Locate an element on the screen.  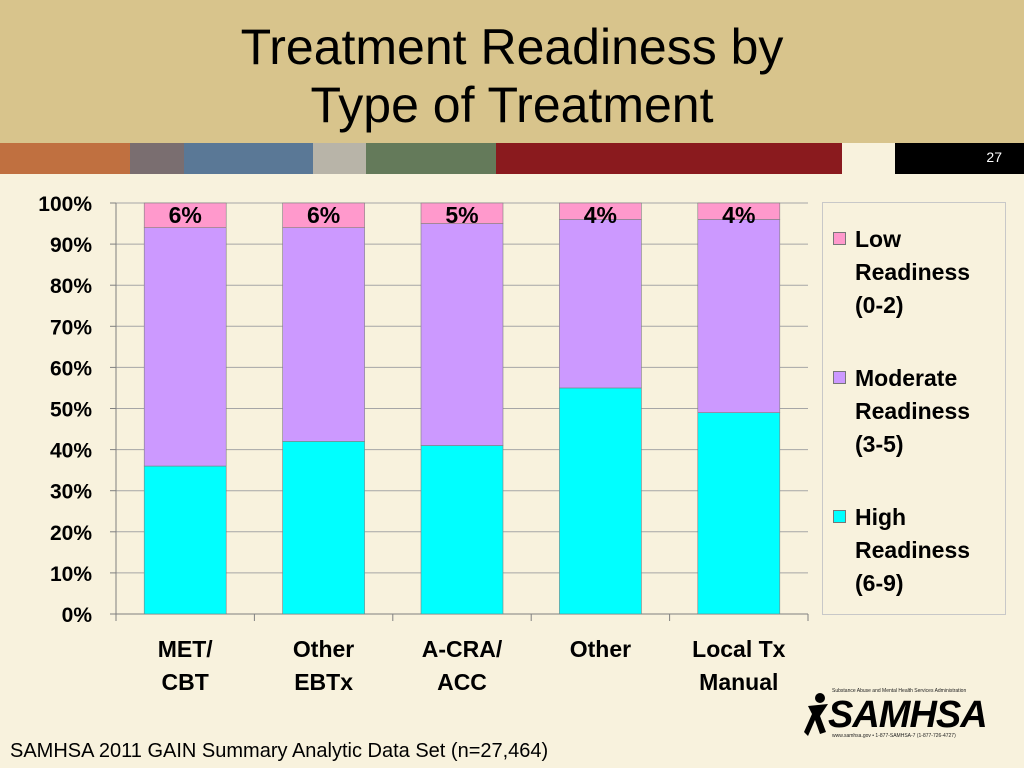
y-tick-label: 0% is located at coordinates (77, 615).